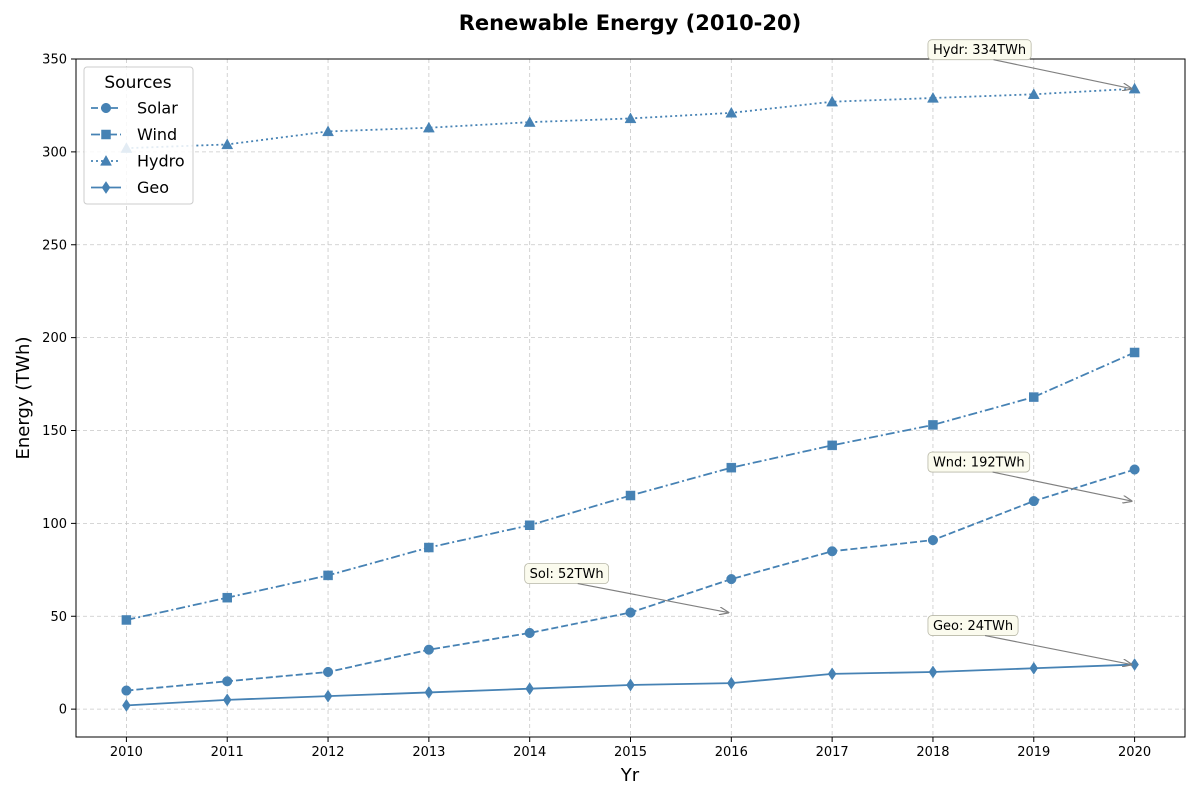 The image size is (1200, 800). What do you see at coordinates (327, 752) in the screenshot?
I see `x-tick-label: 2012` at bounding box center [327, 752].